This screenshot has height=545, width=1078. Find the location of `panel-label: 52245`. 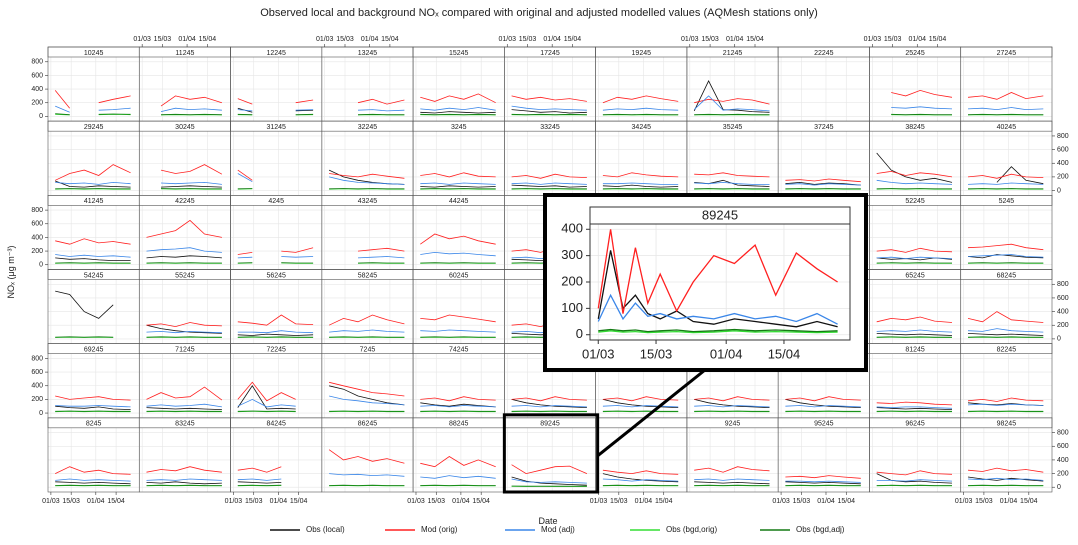

panel-label: 52245 is located at coordinates (915, 201).